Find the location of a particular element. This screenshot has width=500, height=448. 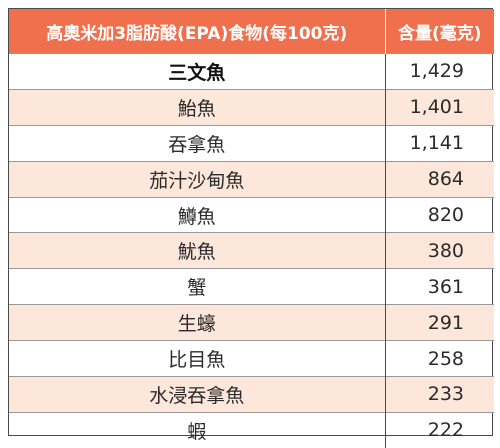

table-row: 鱒魚 820 is located at coordinates (251, 214).